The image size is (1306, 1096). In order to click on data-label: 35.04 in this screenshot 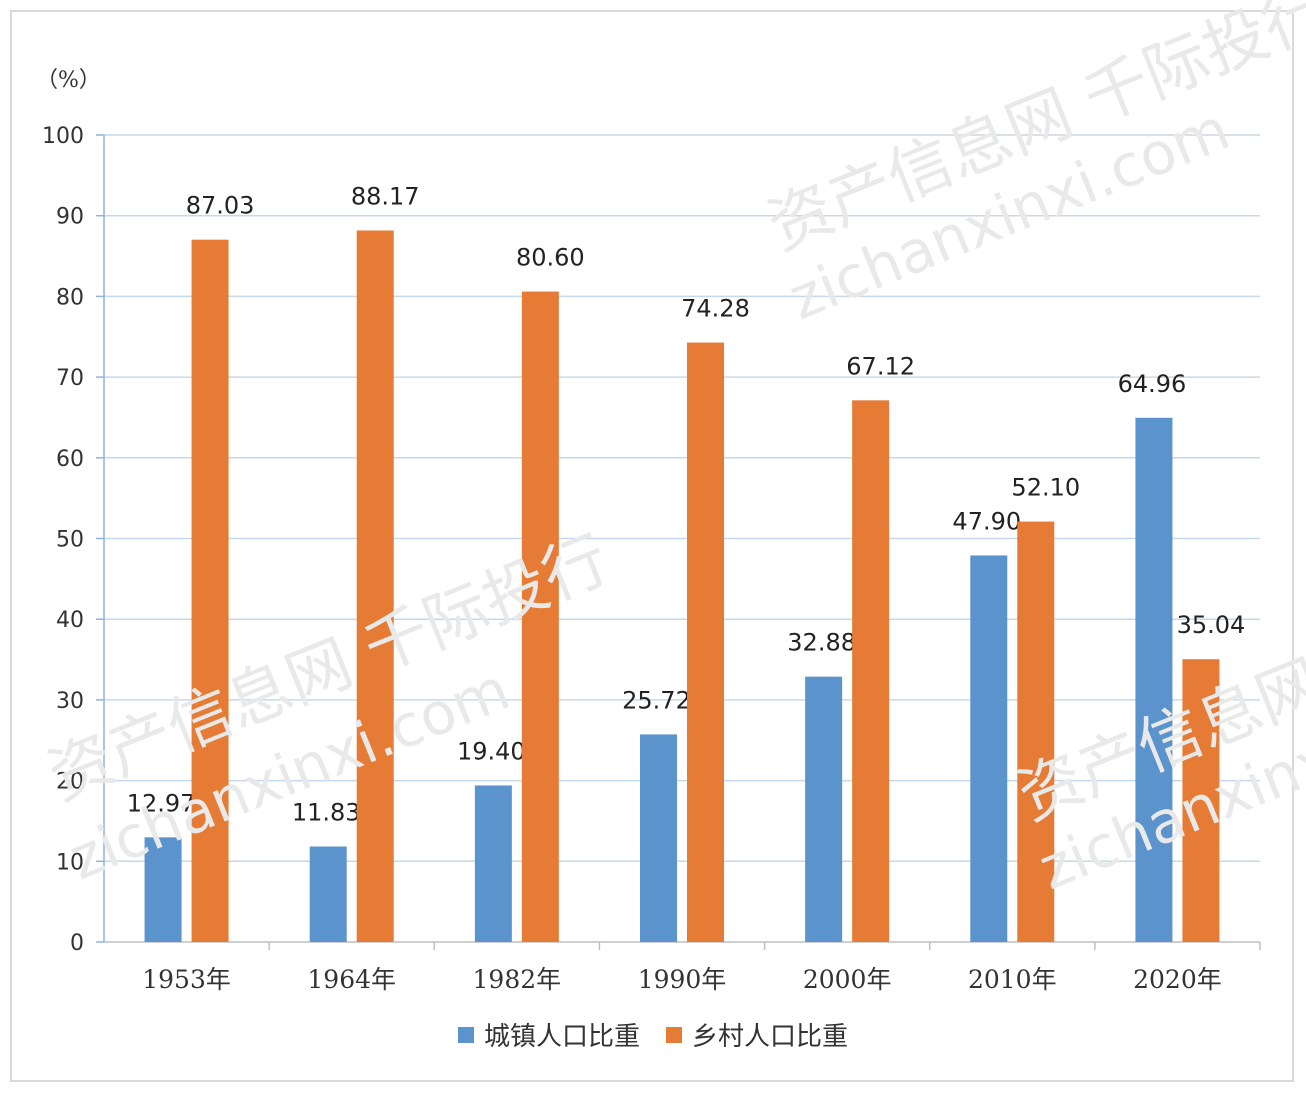, I will do `click(1211, 625)`.